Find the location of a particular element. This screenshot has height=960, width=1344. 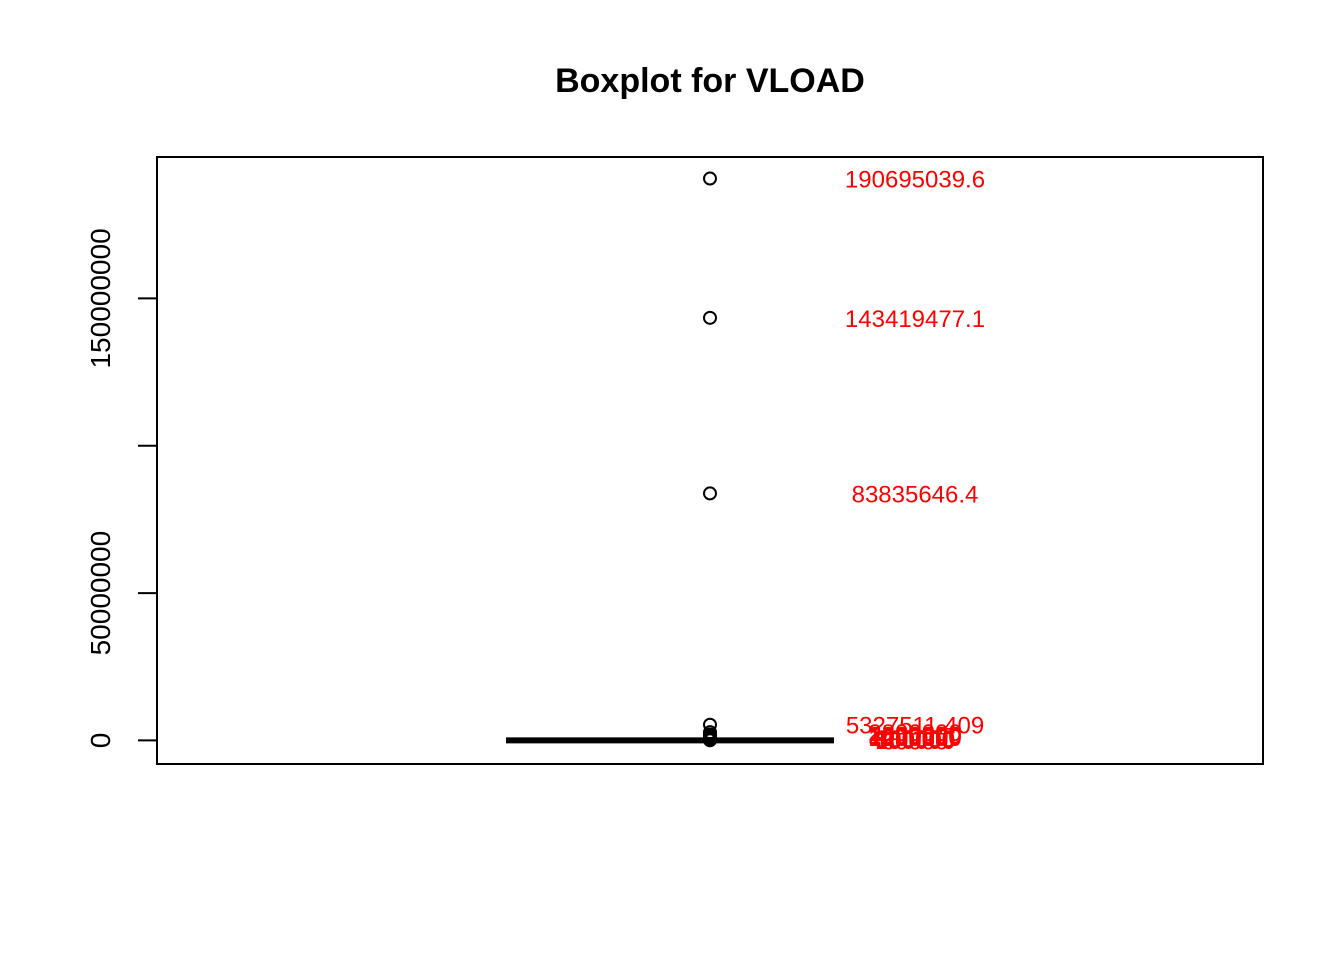

outlier-label: 1200000 is located at coordinates (914, 738).